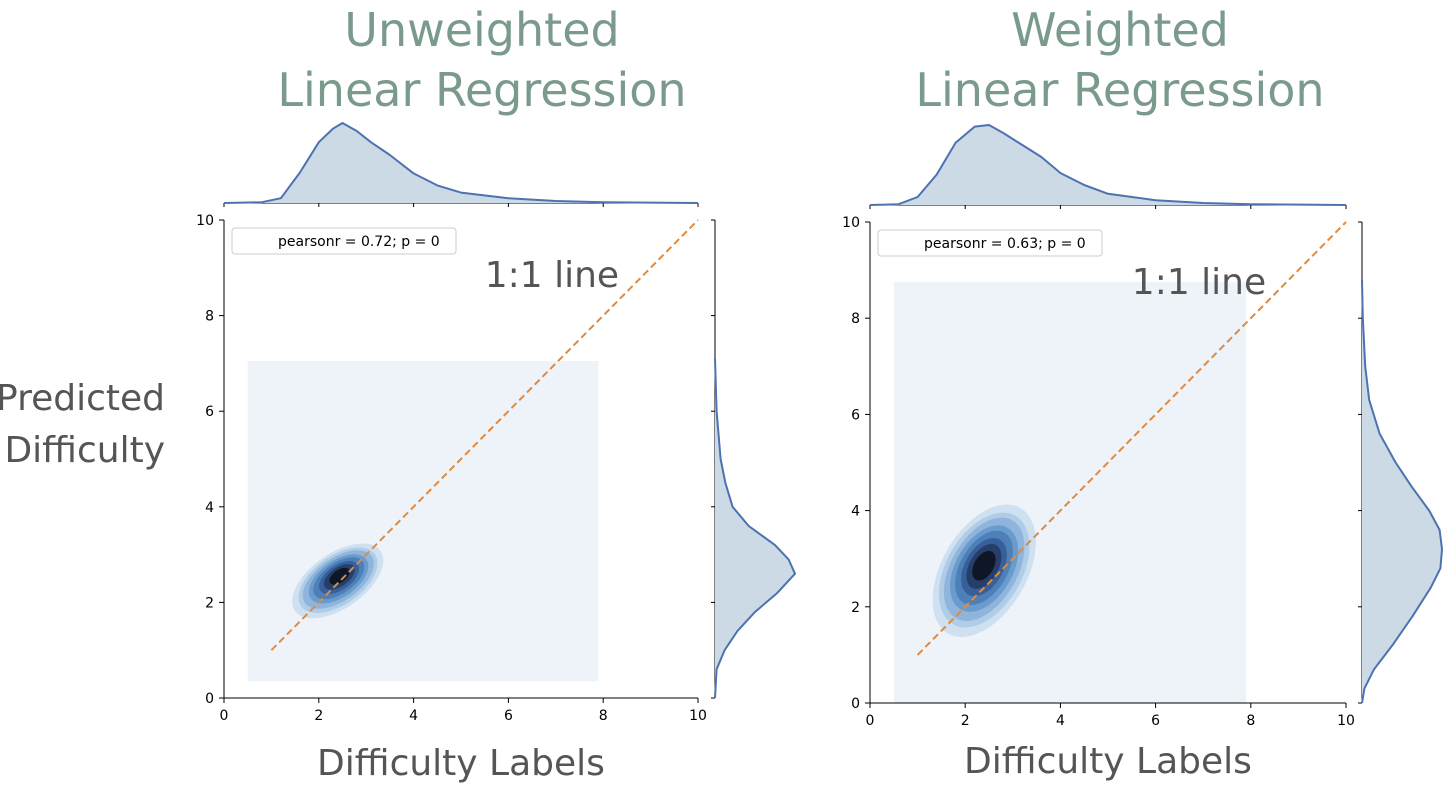 Image resolution: width=1456 pixels, height=790 pixels. I want to click on legend: pearsonr = 0.63; p = 0, so click(990, 243).